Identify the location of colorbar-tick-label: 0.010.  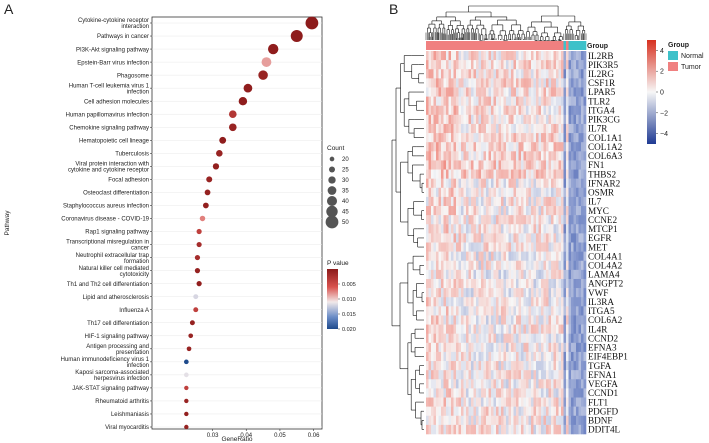
(349, 300).